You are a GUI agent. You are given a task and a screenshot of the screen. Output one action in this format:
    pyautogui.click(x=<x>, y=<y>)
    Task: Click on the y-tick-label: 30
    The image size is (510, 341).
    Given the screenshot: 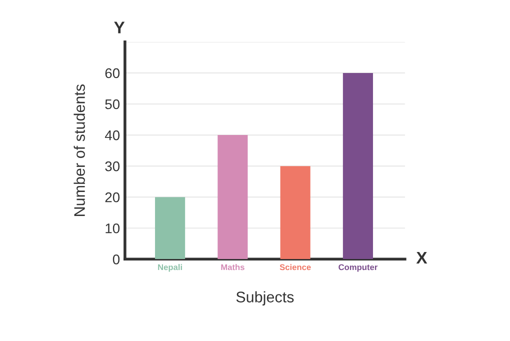 What is the action you would take?
    pyautogui.click(x=112, y=166)
    